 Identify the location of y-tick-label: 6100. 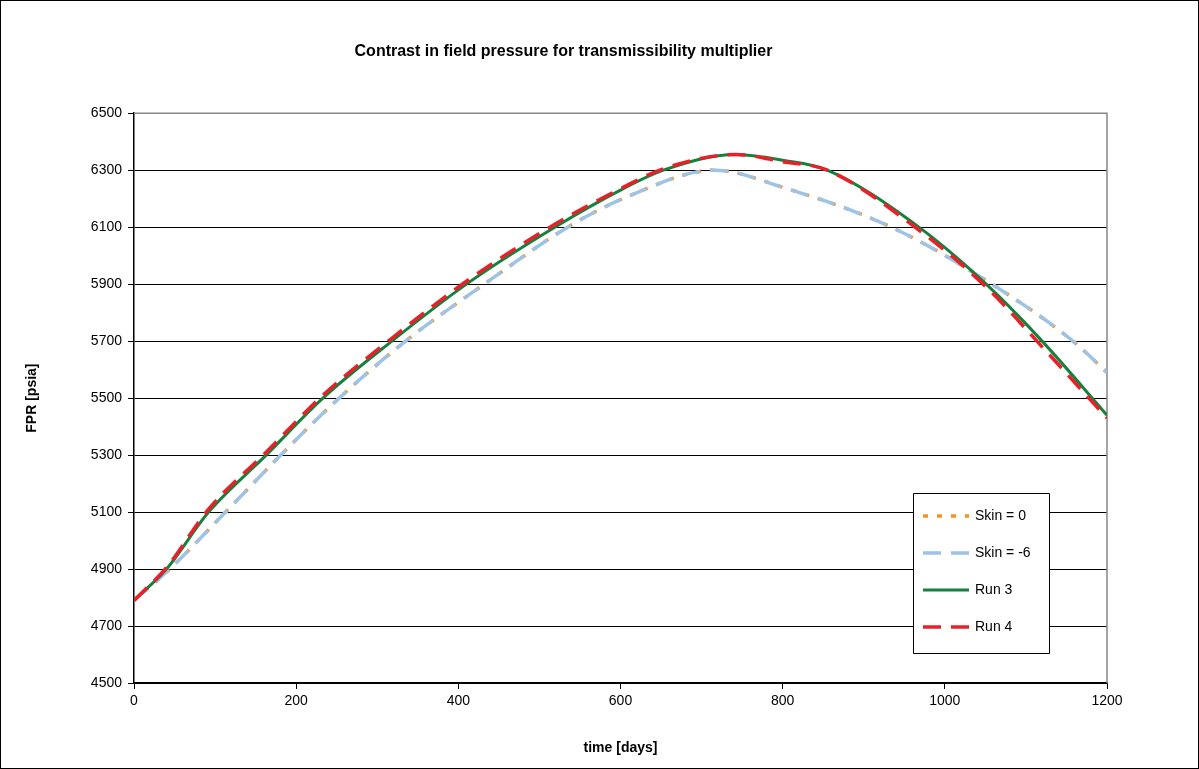
(106, 226).